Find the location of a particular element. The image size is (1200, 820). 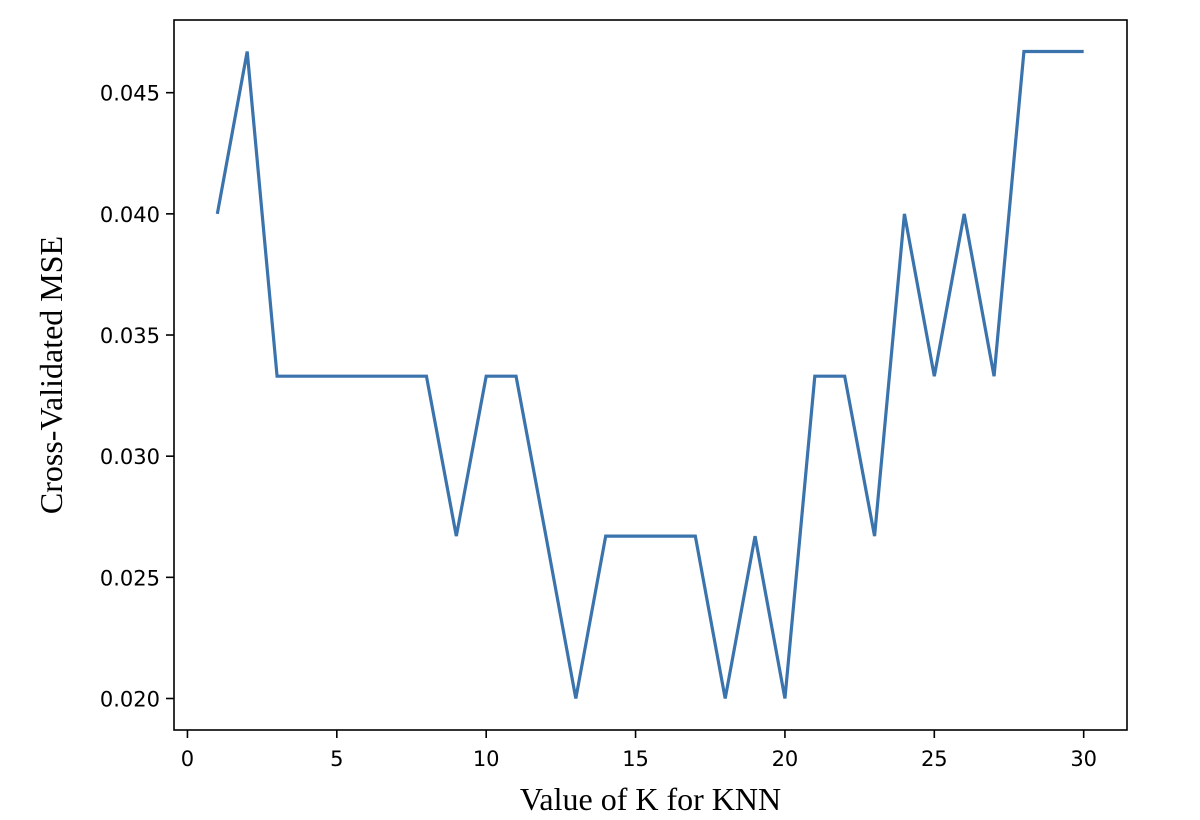

x-axis-label: Value of K for KNN is located at coordinates (650, 799).